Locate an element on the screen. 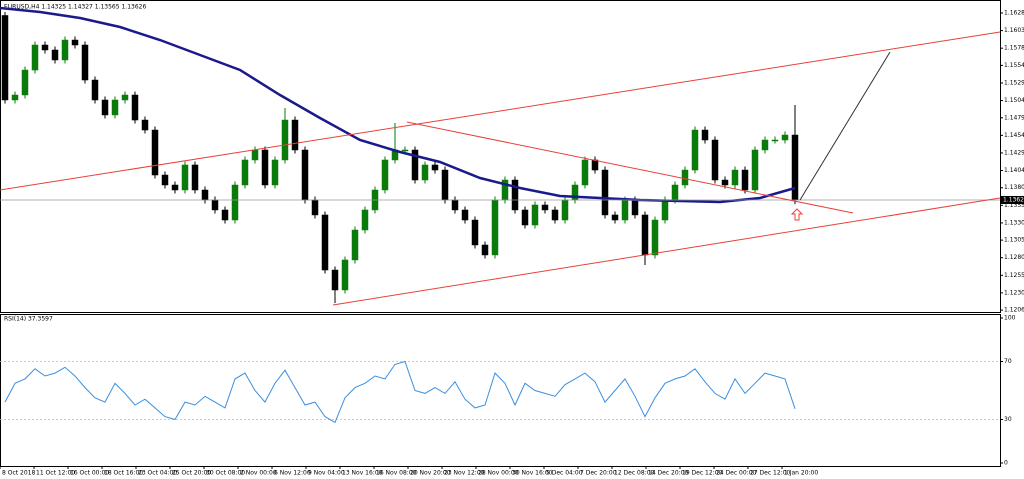 The image size is (1024, 479). x-tick-label: 14 Dec 20:00 is located at coordinates (668, 473).